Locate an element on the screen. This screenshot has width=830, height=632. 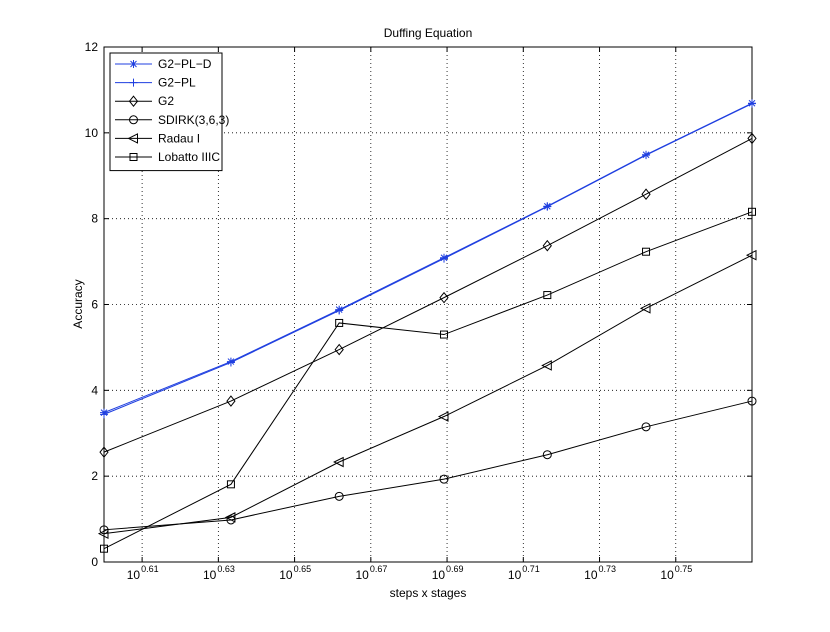
y-tick-label: 2 is located at coordinates (94, 476).